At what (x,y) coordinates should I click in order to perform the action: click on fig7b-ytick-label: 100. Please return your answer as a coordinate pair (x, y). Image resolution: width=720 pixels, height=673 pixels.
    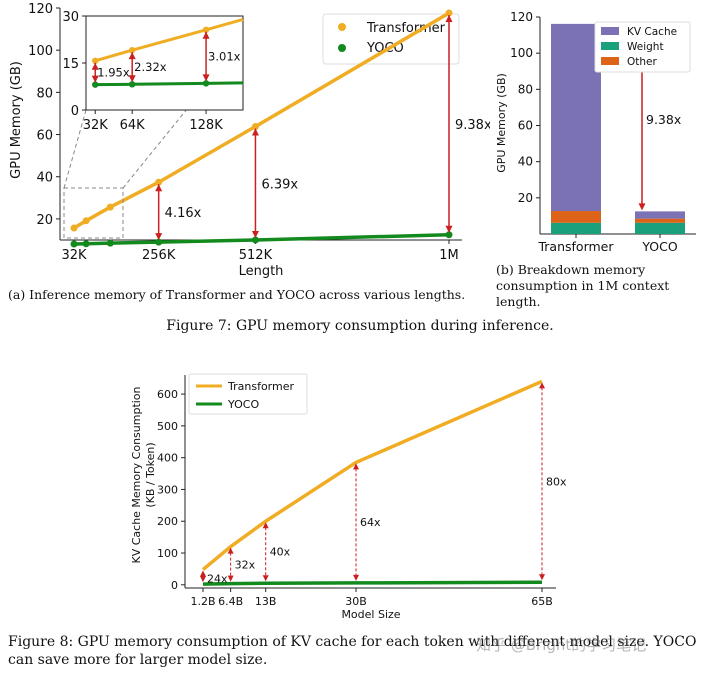
    Looking at the image, I should click on (521, 53).